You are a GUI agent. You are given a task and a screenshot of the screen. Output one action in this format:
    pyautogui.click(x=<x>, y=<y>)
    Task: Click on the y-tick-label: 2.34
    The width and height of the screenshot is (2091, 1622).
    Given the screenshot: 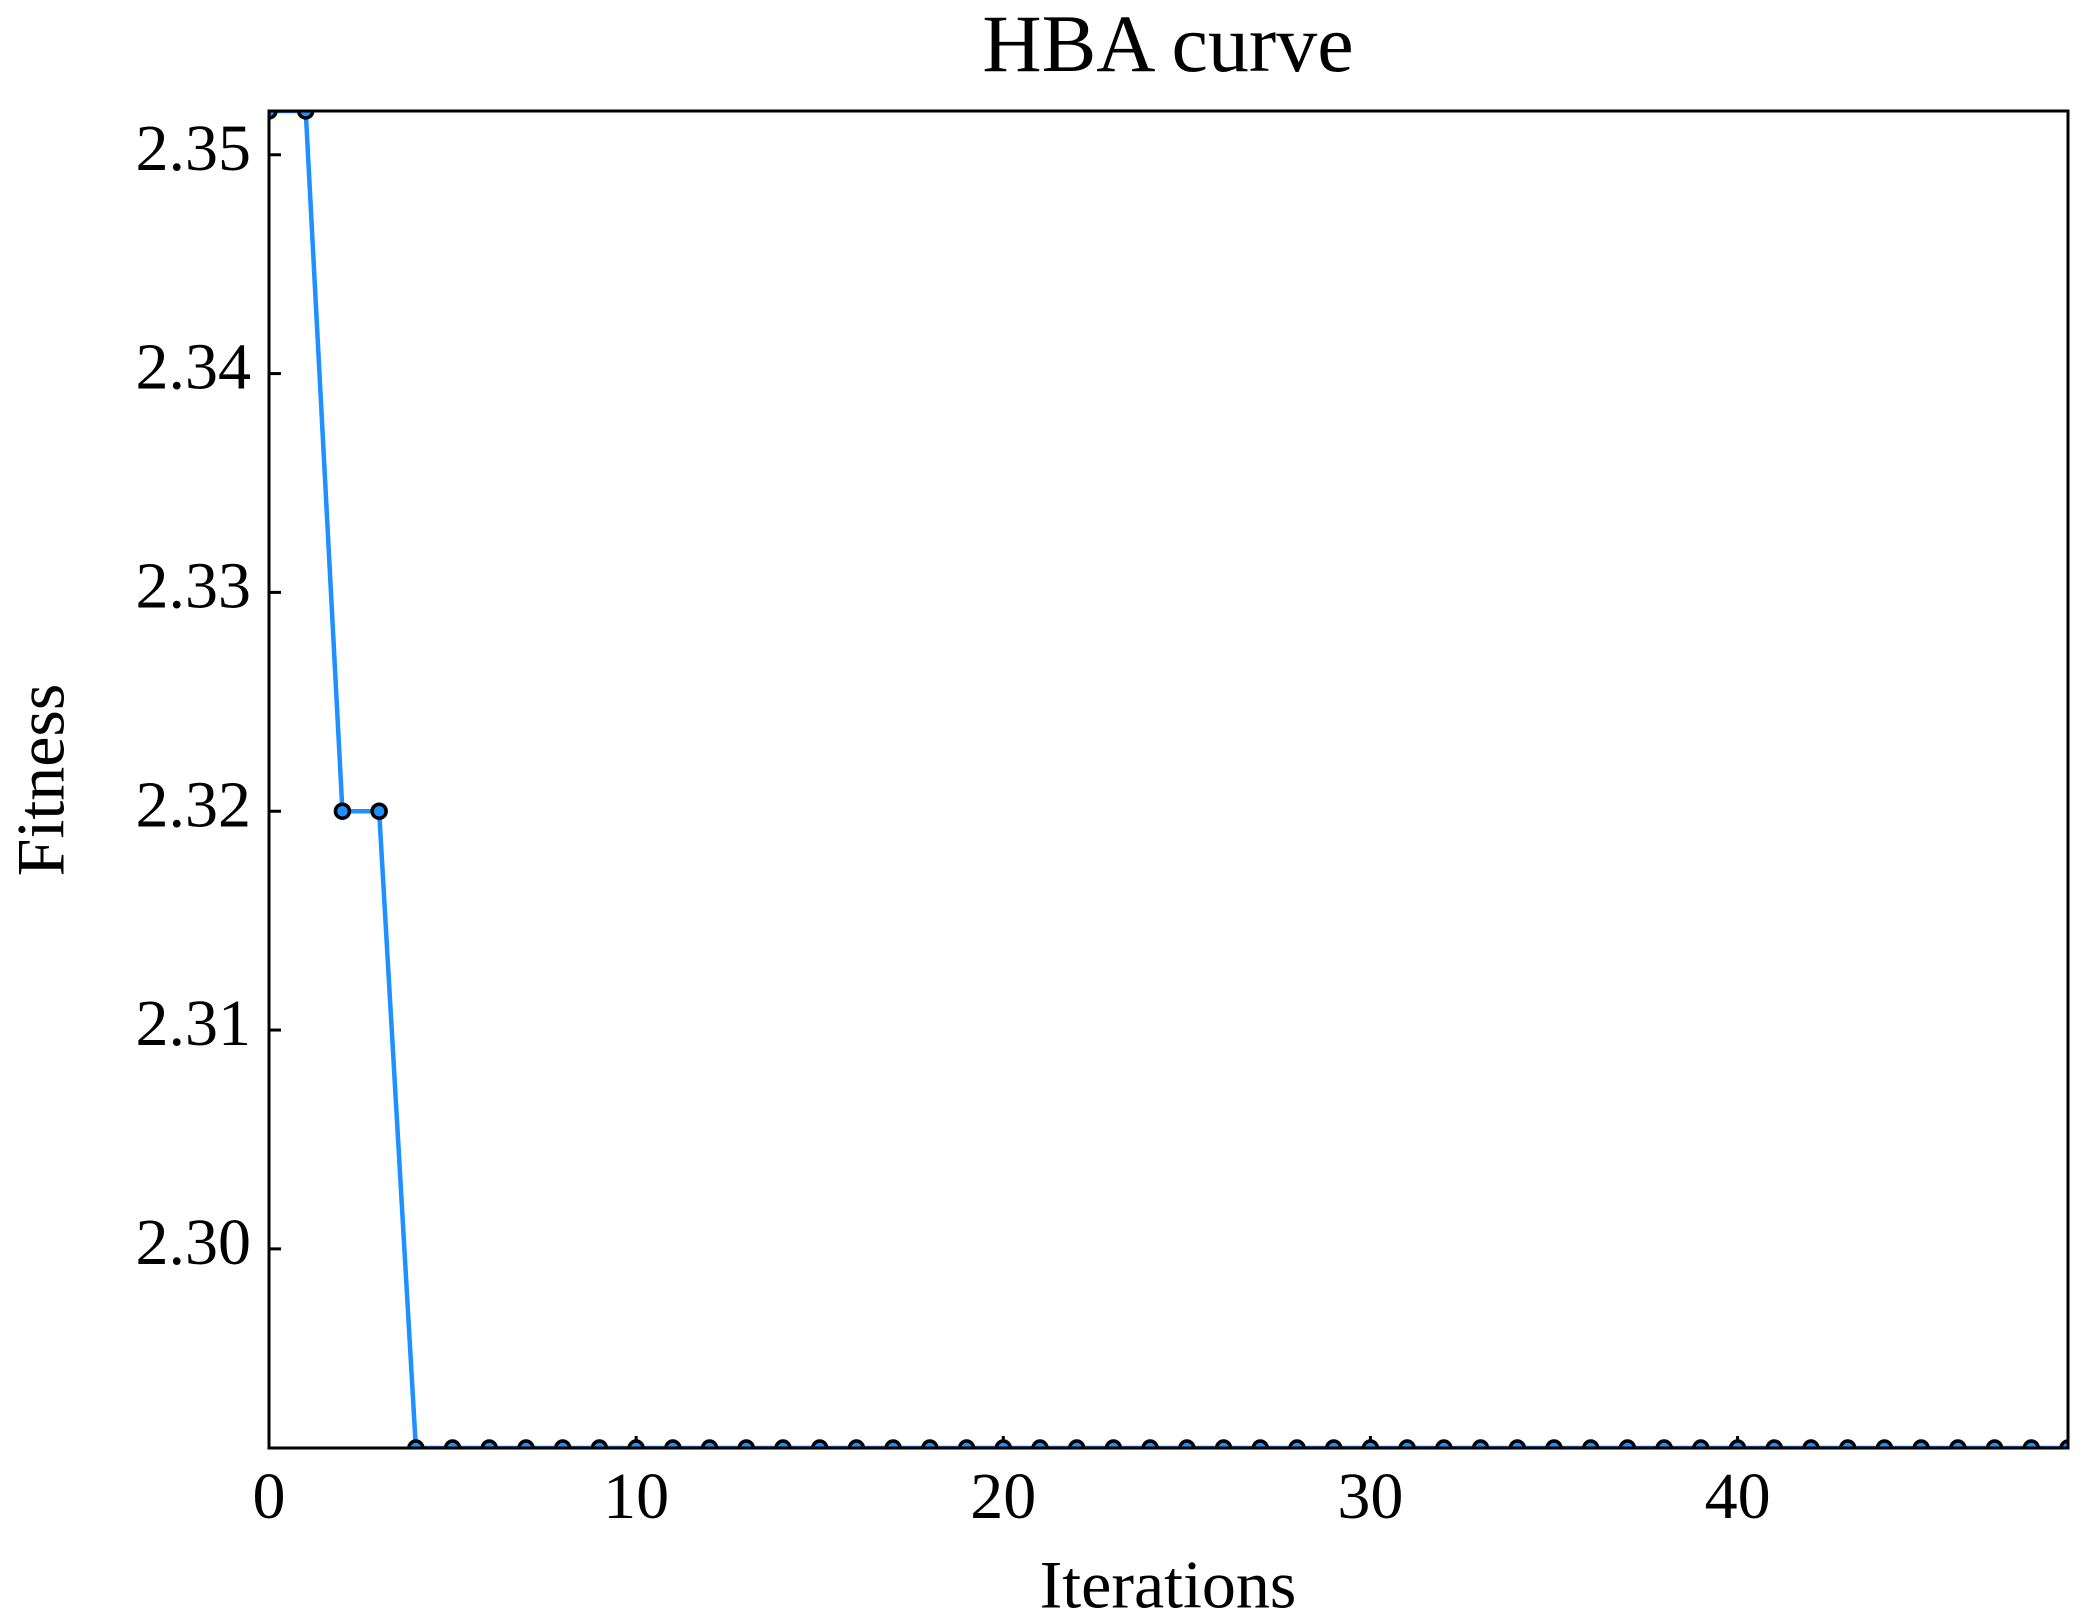 What is the action you would take?
    pyautogui.click(x=194, y=367)
    